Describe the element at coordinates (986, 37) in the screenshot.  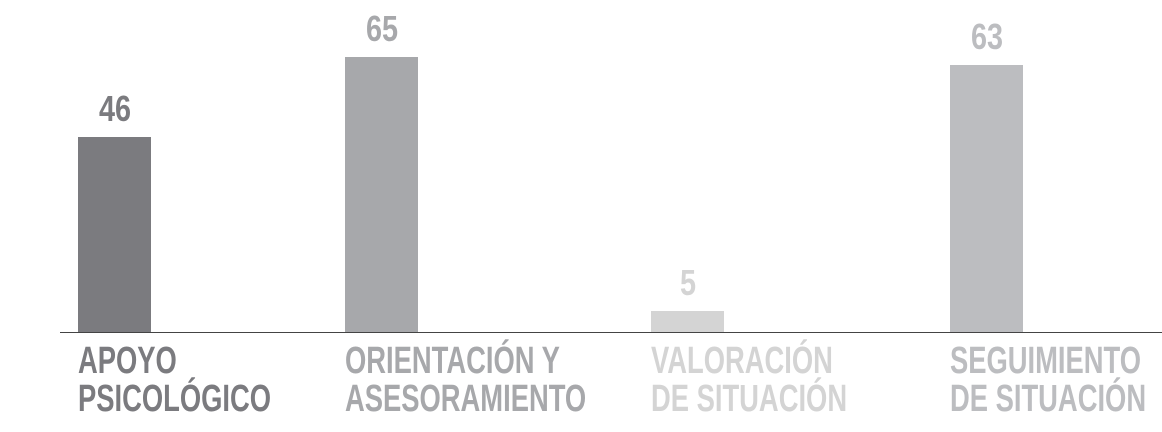
I see `value-label: 63` at that location.